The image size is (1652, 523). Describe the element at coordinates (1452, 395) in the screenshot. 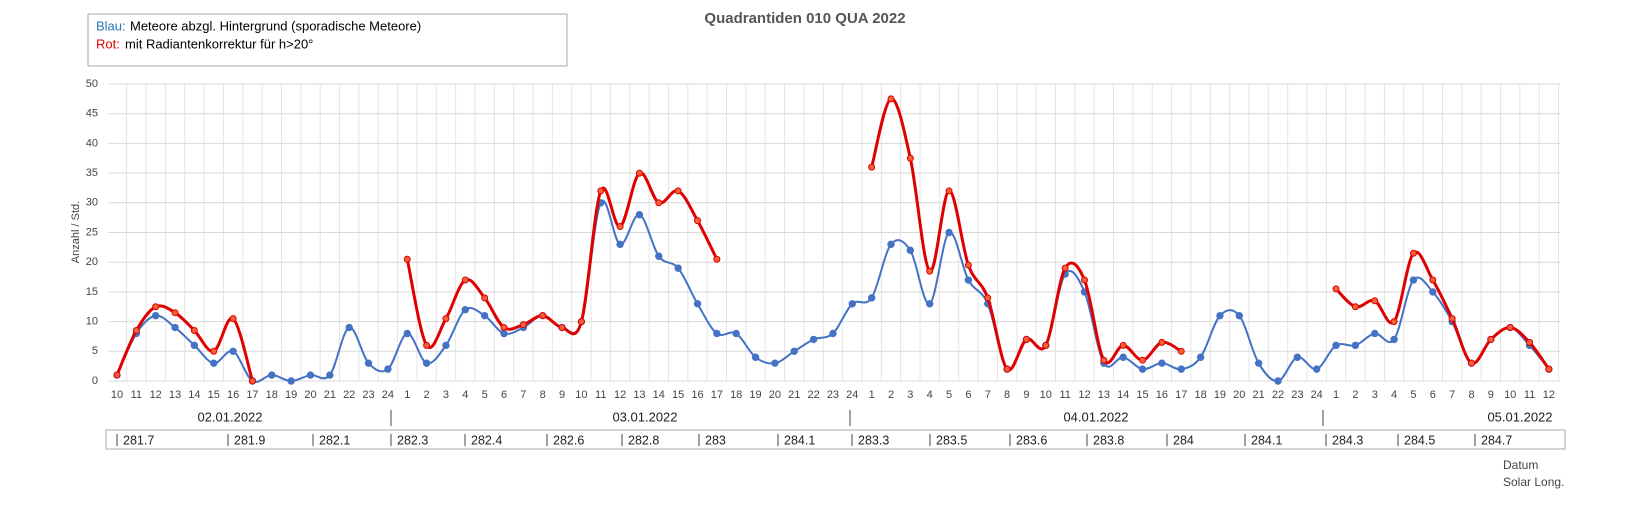

I see `x-tick-label: 7` at that location.